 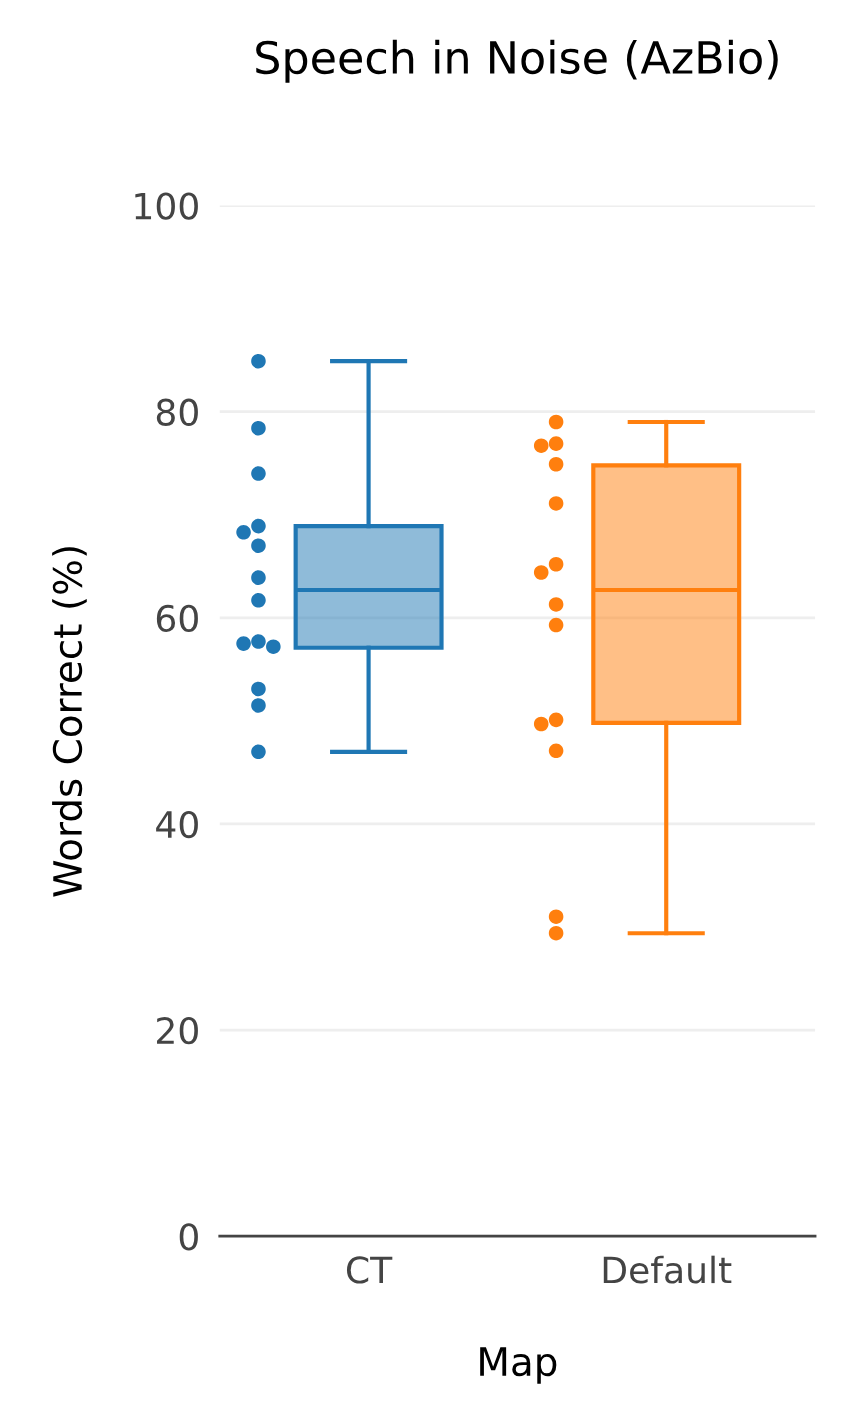 I want to click on x-tick-label: CT, so click(x=369, y=1270).